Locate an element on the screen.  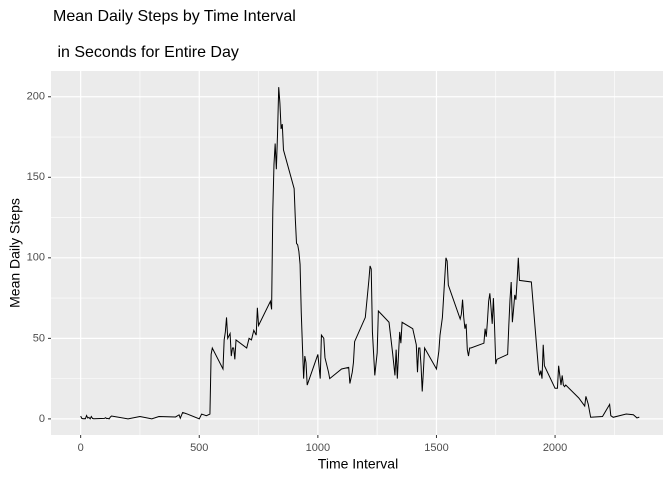
chart-subtitle: in Seconds for Entire Day is located at coordinates (146, 52).